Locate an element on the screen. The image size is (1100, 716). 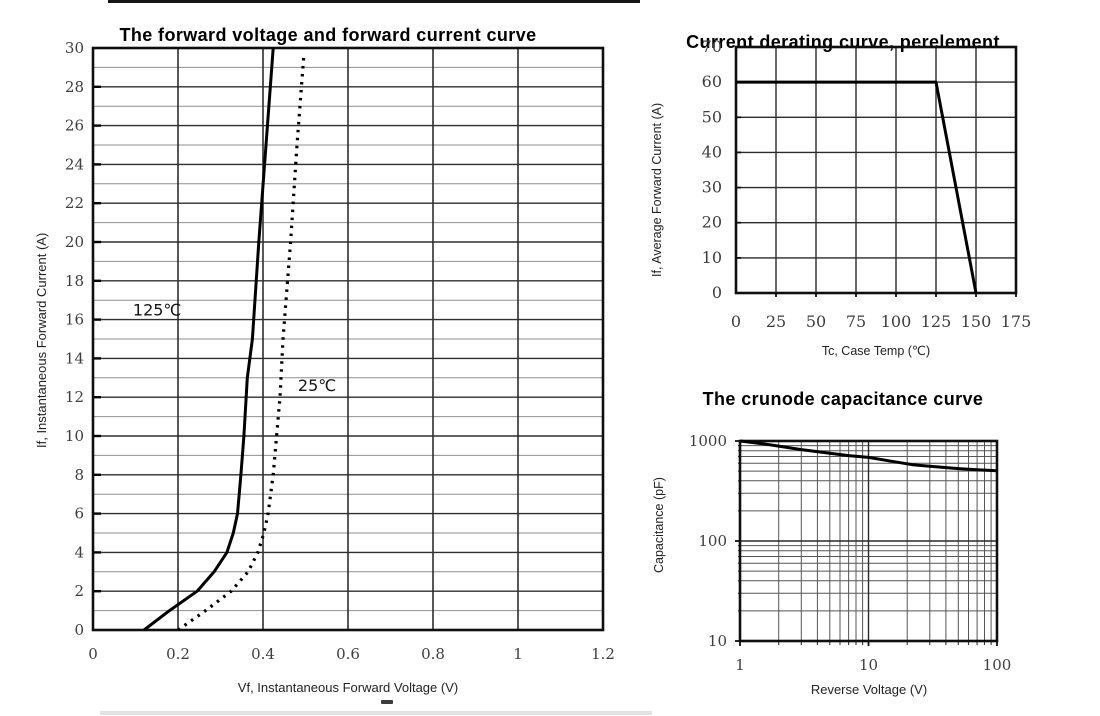
plot-border-crunode-capacitance is located at coordinates (868, 541).